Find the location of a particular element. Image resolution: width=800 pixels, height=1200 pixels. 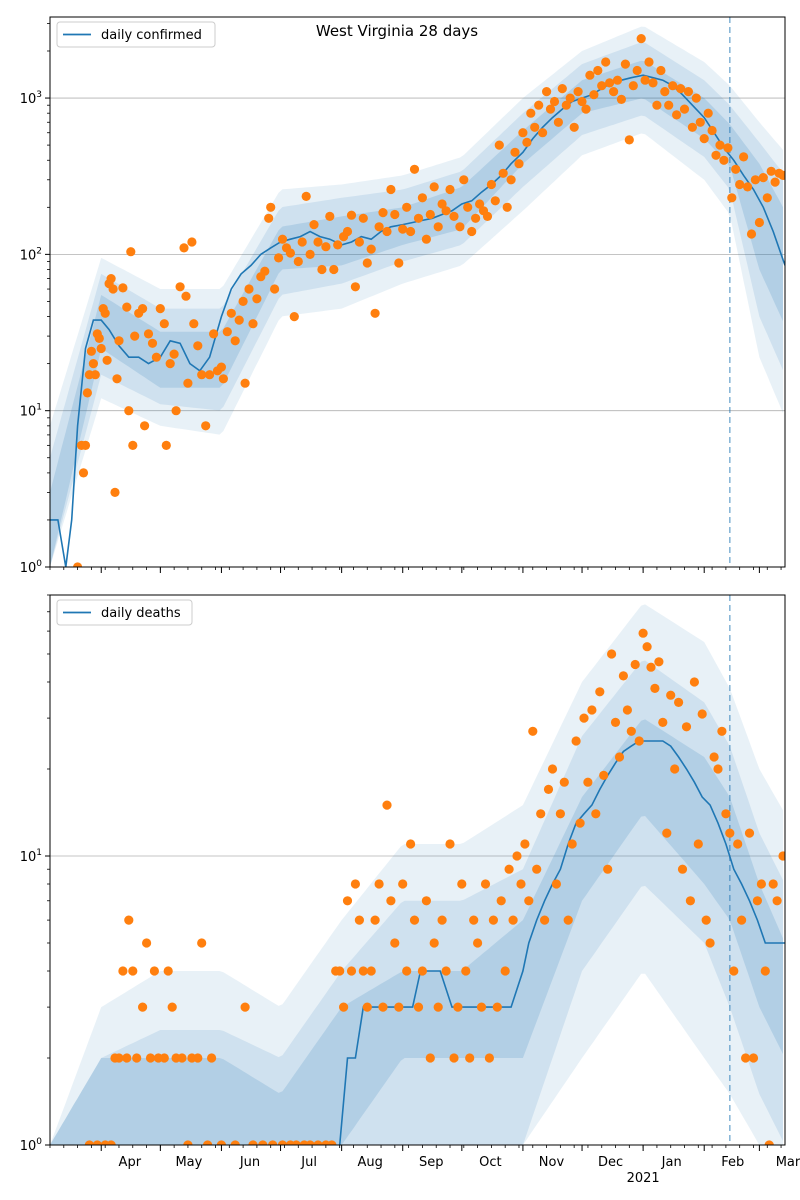

x-year-label: 2021 is located at coordinates (643, 1178).